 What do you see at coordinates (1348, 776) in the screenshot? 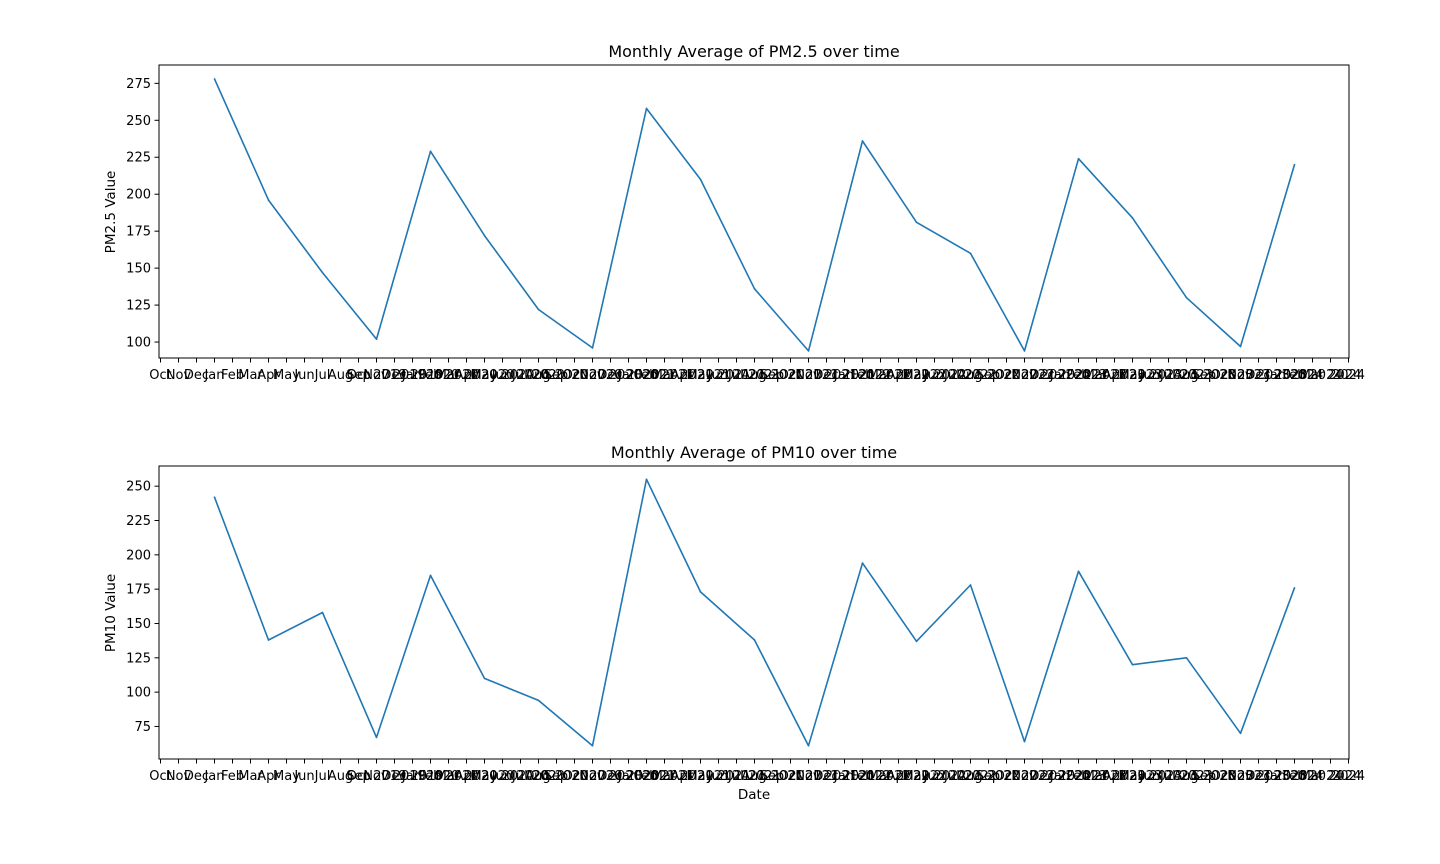
I see `x-tick-label: 2024` at bounding box center [1348, 776].